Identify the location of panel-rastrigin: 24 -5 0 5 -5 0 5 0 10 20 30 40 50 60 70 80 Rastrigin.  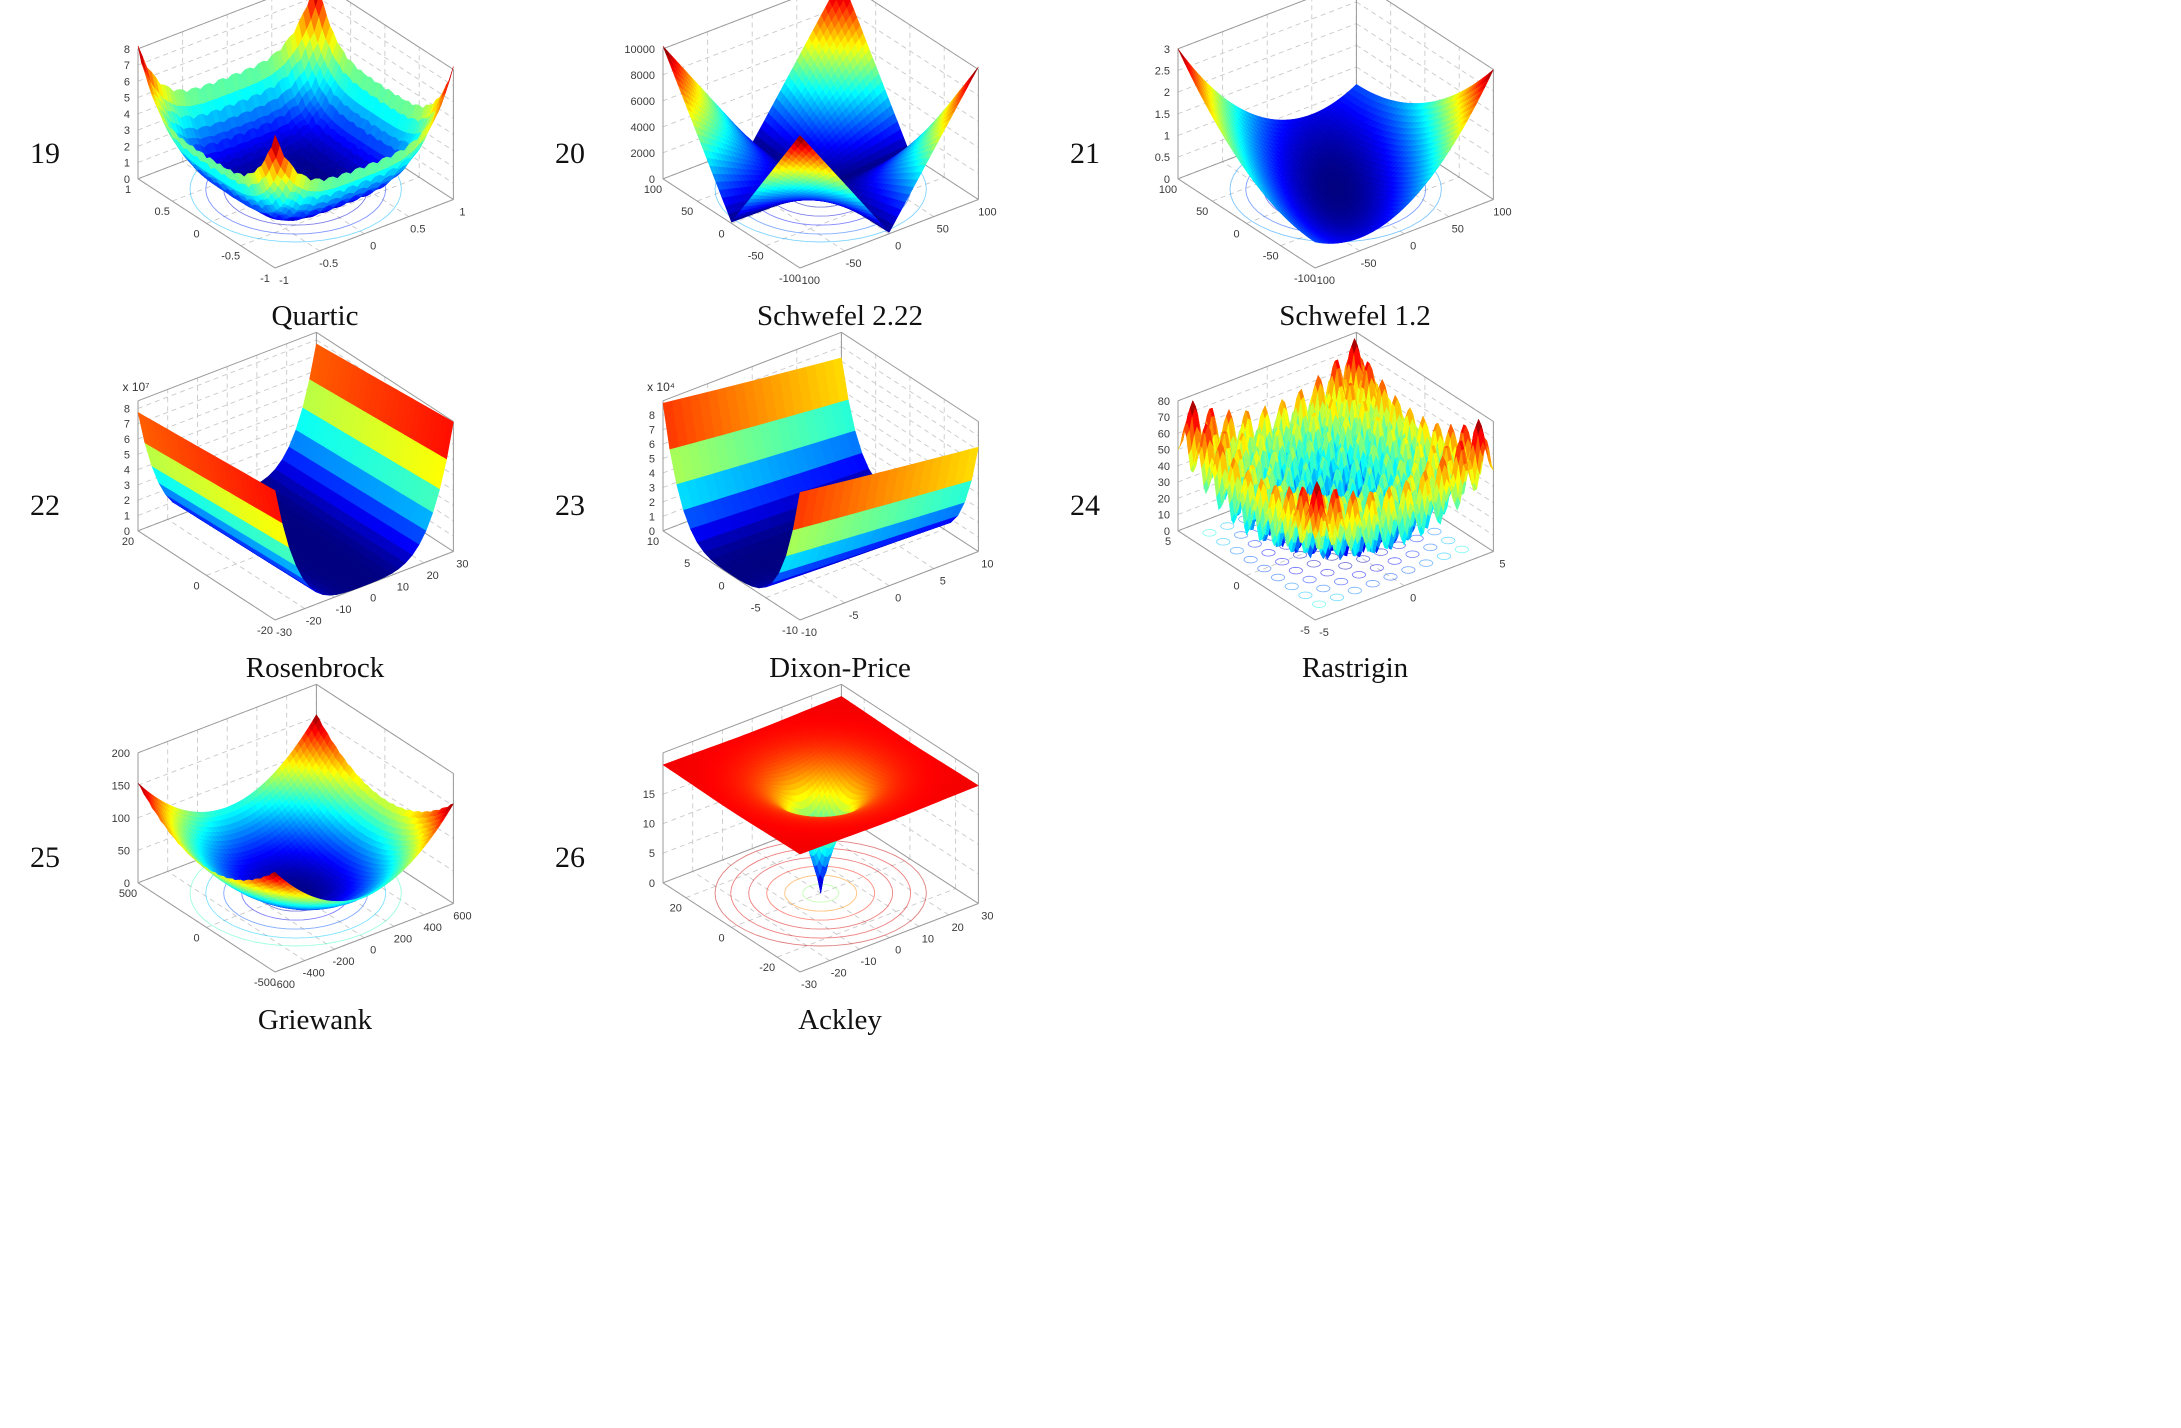
(1320, 505).